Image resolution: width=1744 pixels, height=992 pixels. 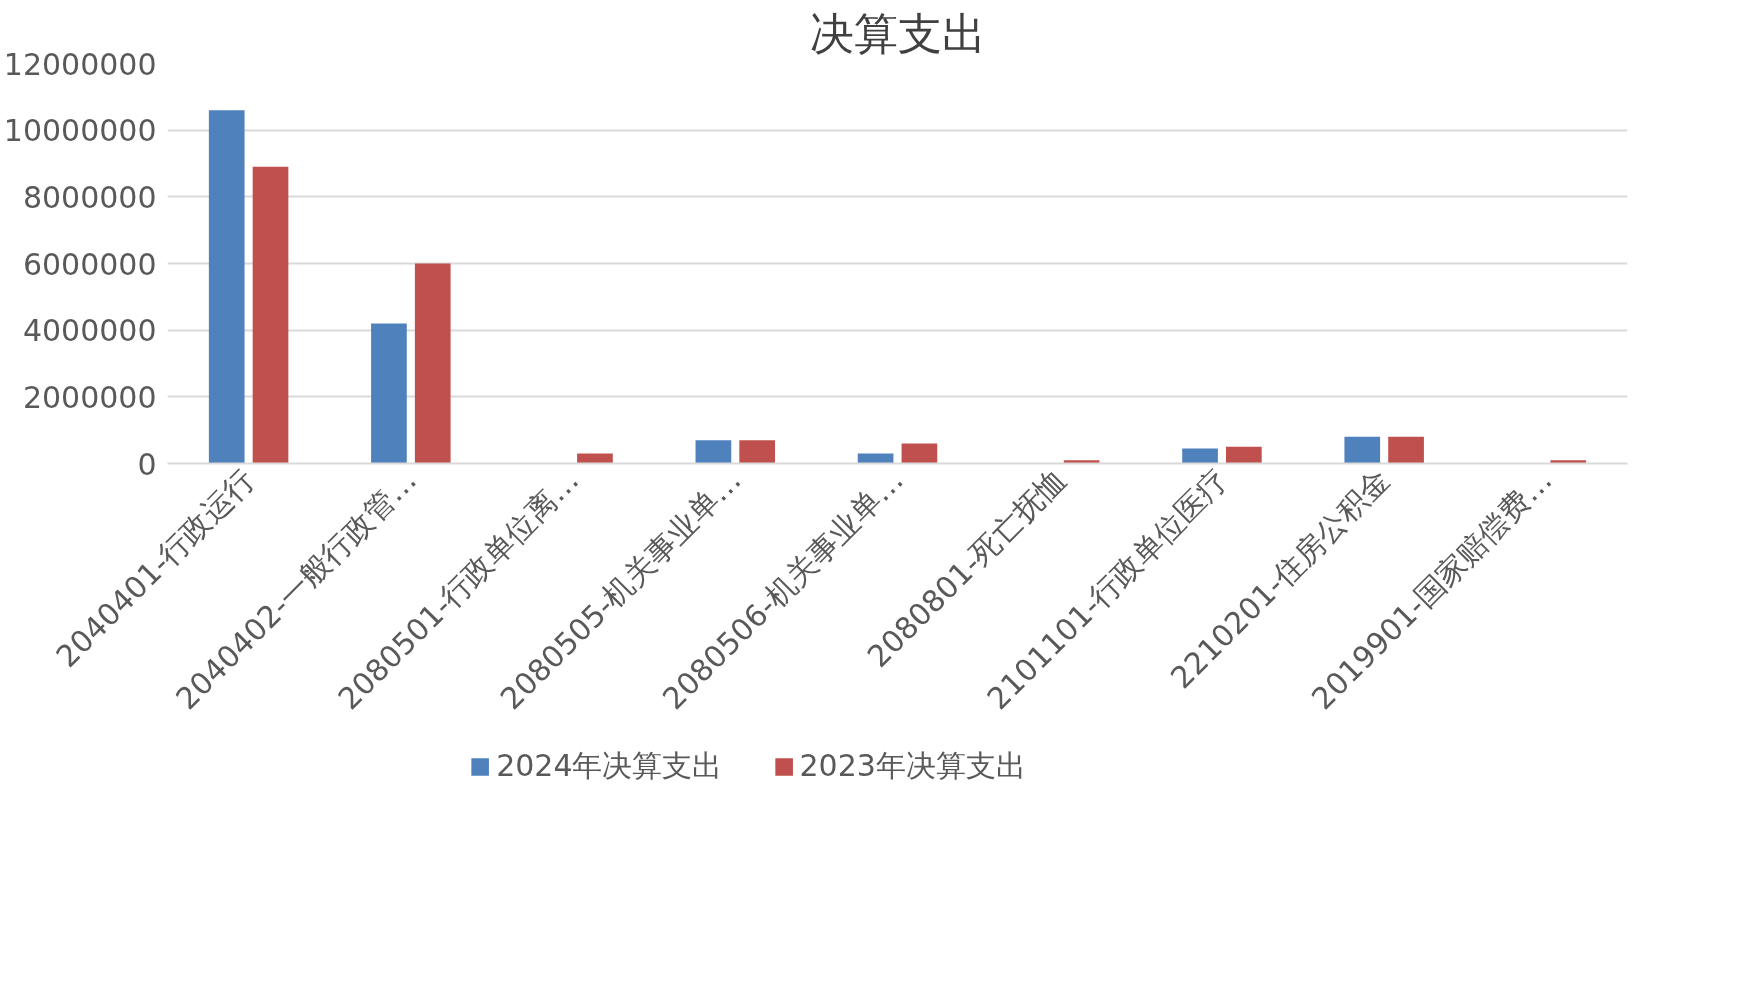 I want to click on y-tick-label: 12000000, so click(x=80, y=64).